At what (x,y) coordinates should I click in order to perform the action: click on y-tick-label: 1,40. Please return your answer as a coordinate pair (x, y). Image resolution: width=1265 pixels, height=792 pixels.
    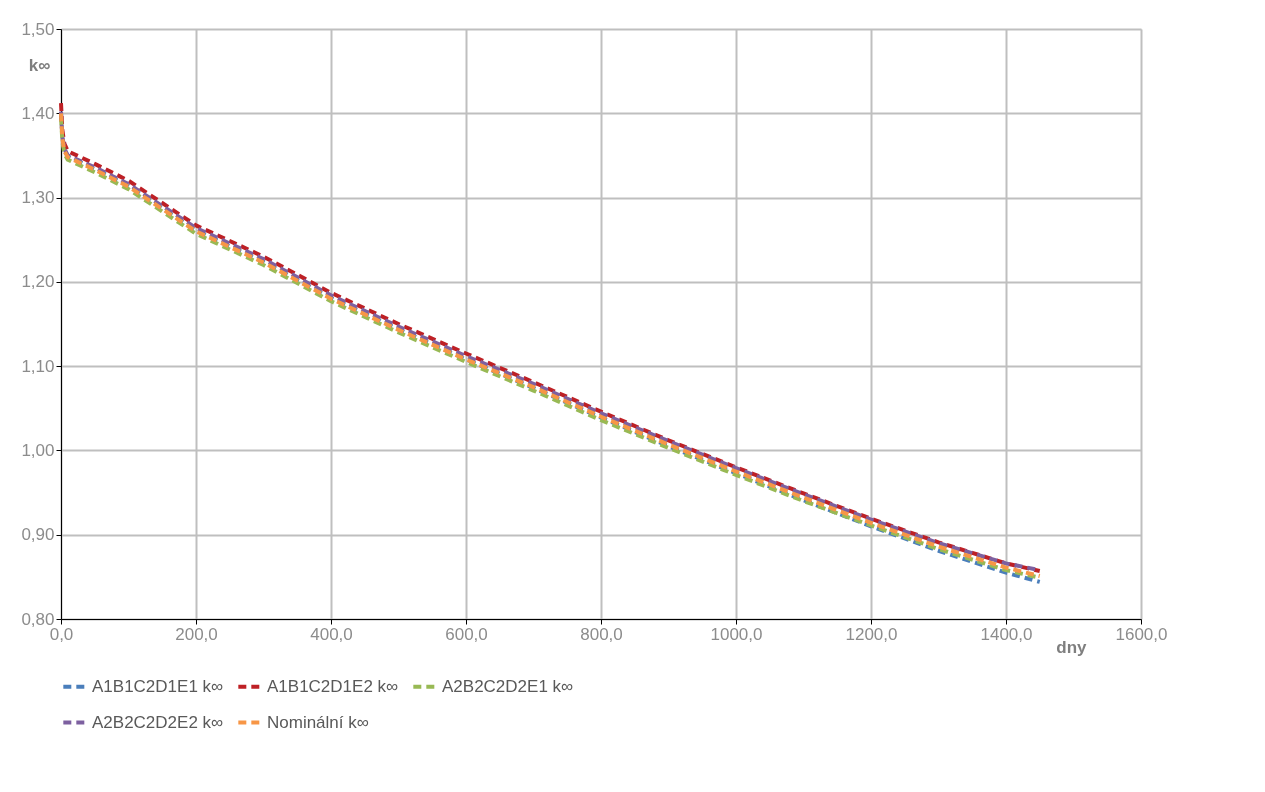
    Looking at the image, I should click on (38, 113).